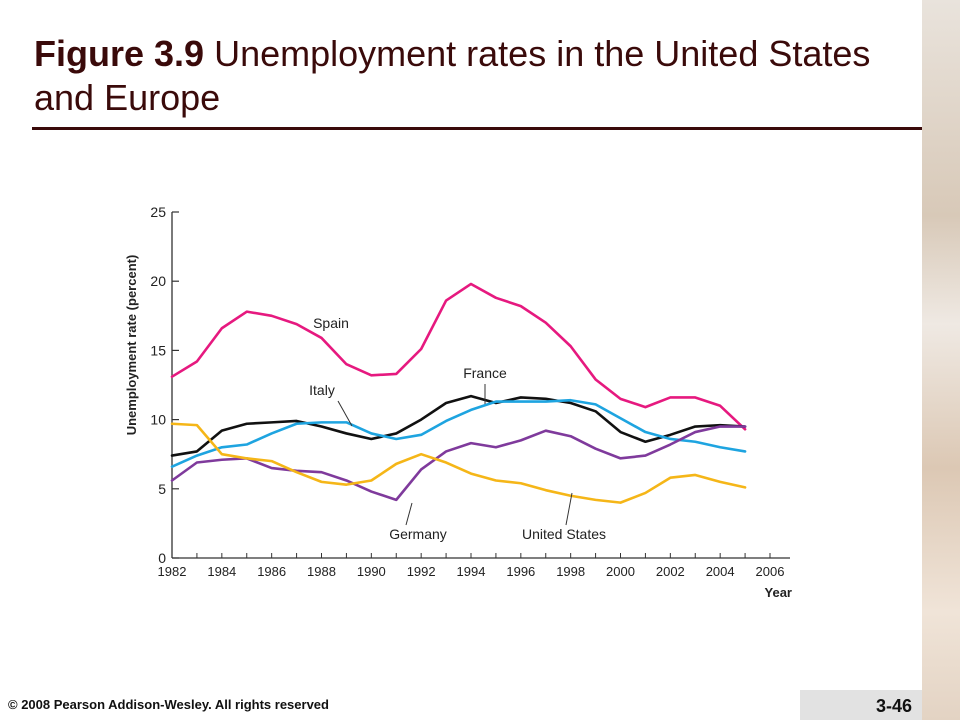 This screenshot has width=960, height=720. Describe the element at coordinates (564, 534) in the screenshot. I see `annotation-label-united-states: United States` at that location.